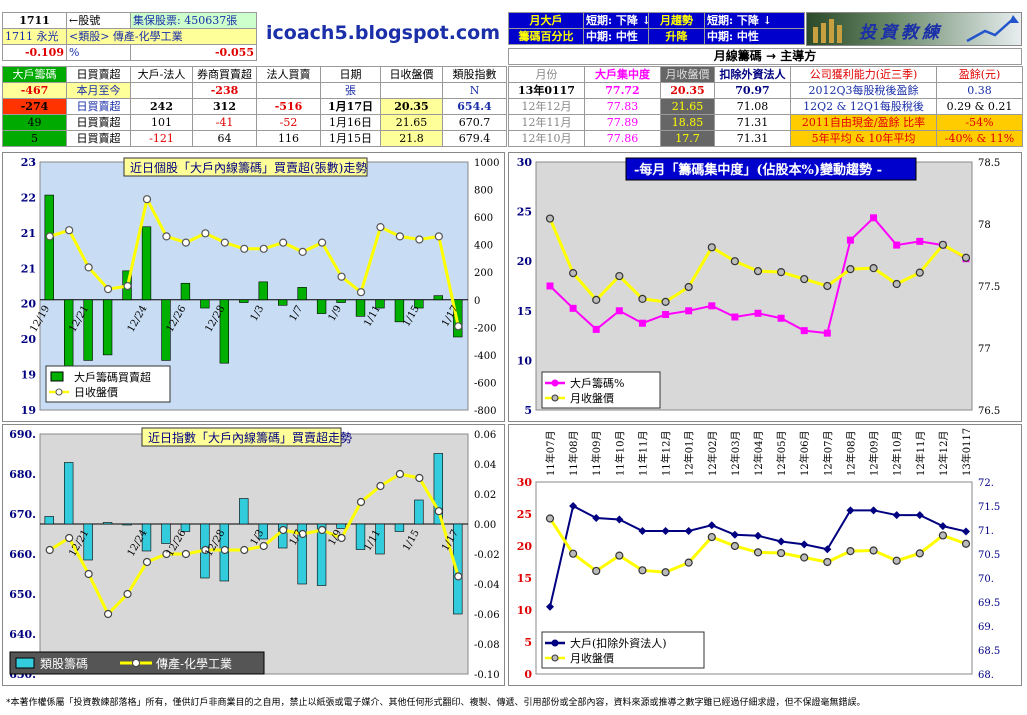 The width and height of the screenshot is (1027, 715). What do you see at coordinates (618, 643) in the screenshot?
I see `legend-label: 大戶(扣除外資法人)` at bounding box center [618, 643].